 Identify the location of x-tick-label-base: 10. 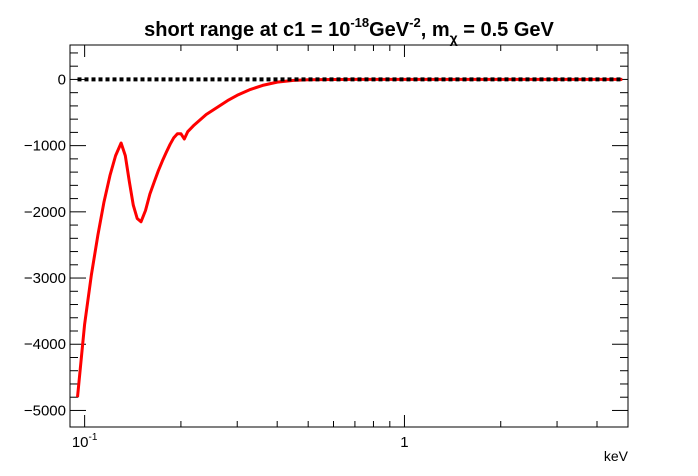
(80, 442).